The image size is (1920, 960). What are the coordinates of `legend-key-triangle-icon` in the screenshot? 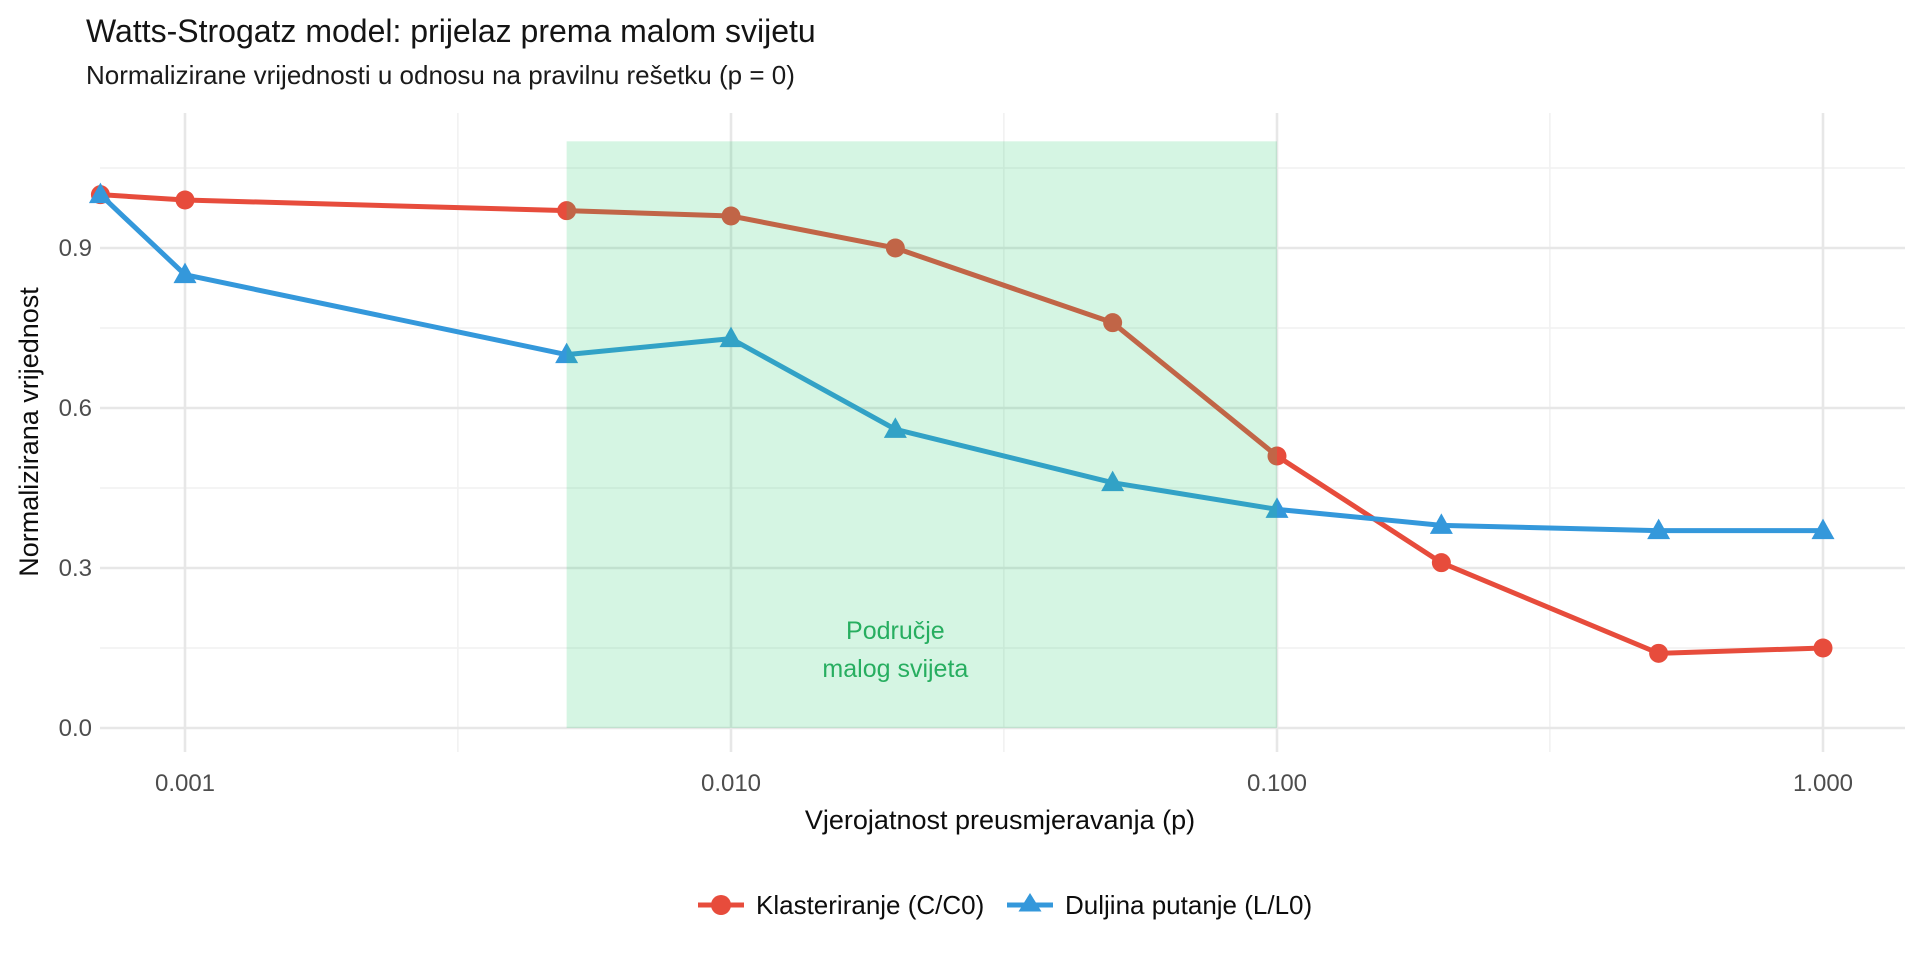 It's located at (1030, 902).